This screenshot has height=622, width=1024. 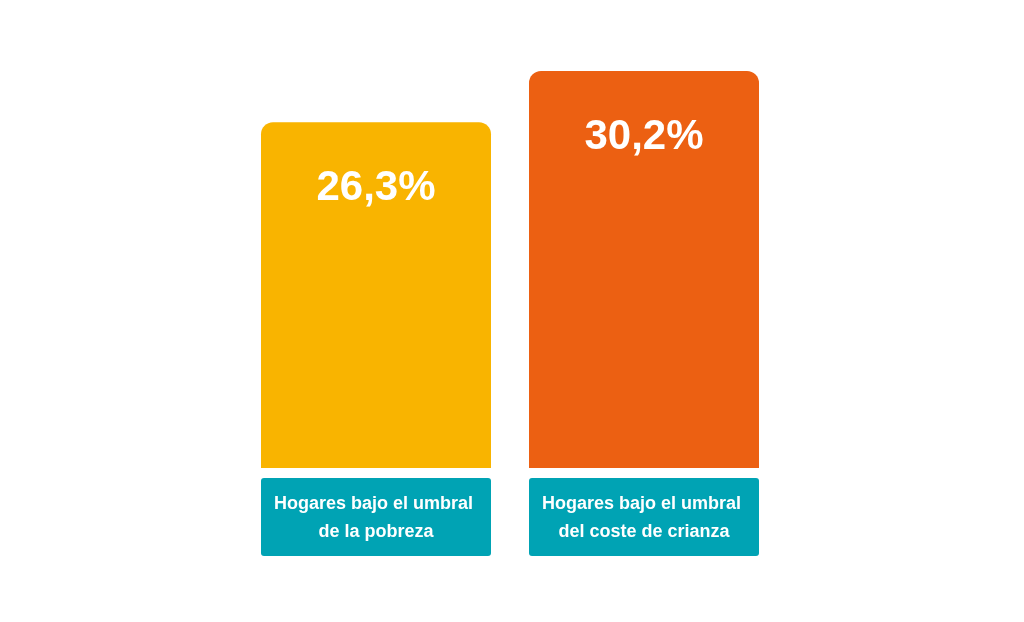 What do you see at coordinates (376, 517) in the screenshot?
I see `x-tick-label: Hogares bajo el umbral de la pobreza` at bounding box center [376, 517].